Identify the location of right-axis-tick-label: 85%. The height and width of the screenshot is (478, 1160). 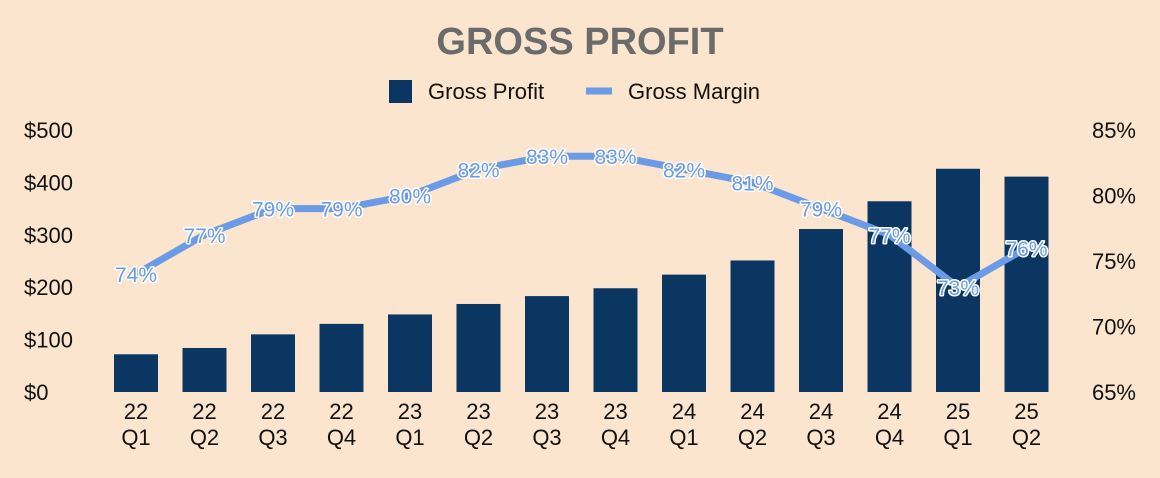
(1114, 130).